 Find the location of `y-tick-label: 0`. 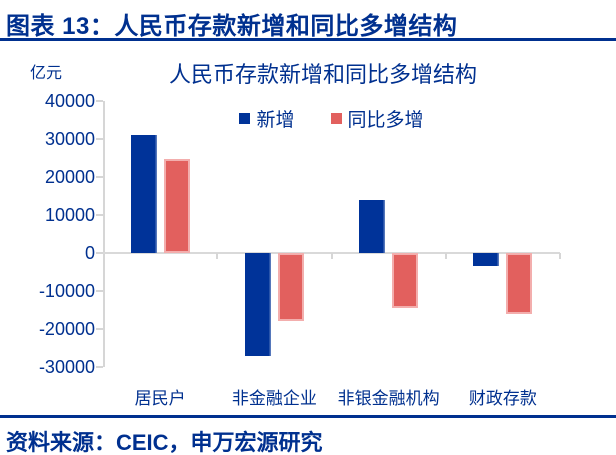

y-tick-label: 0 is located at coordinates (89, 253).